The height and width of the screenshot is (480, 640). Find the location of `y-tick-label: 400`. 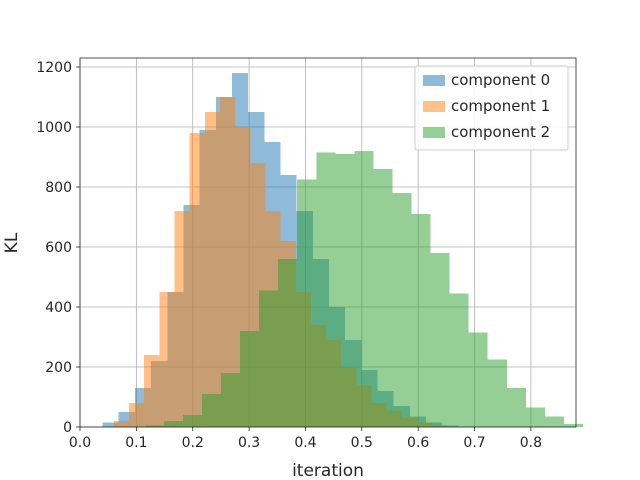

y-tick-label: 400 is located at coordinates (58, 308).